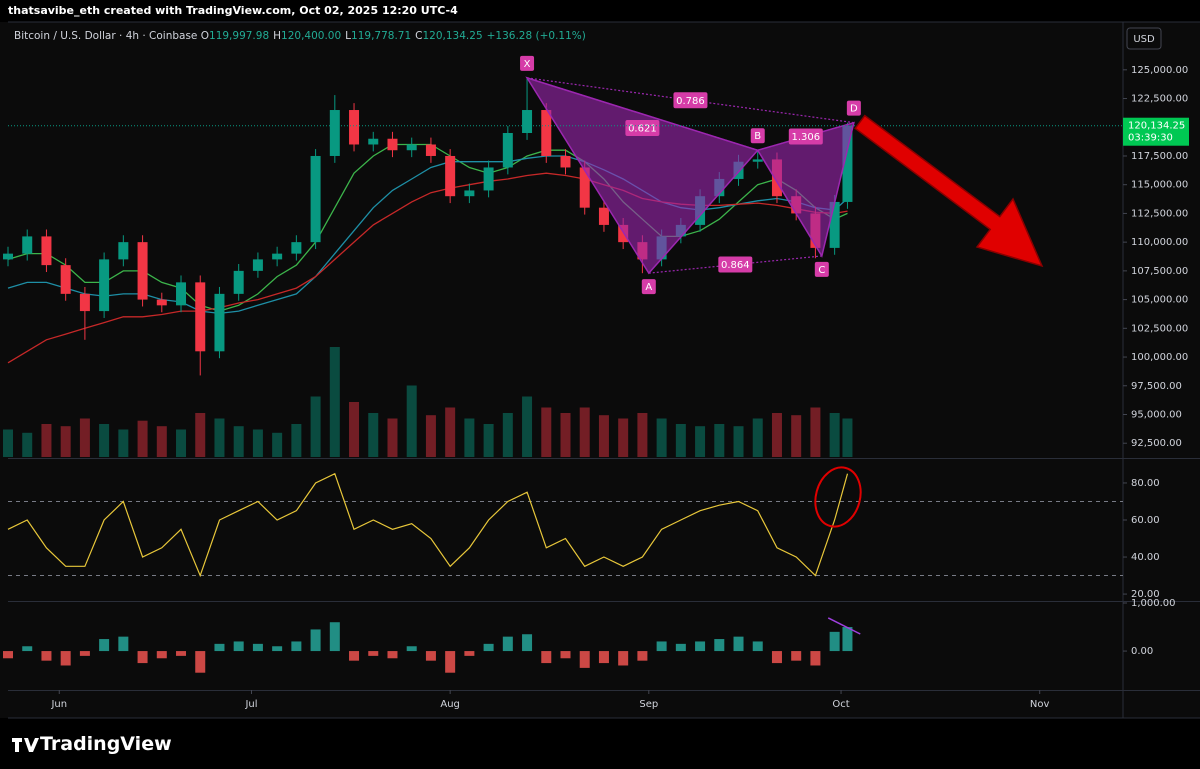 The image size is (1200, 769). What do you see at coordinates (311, 36) in the screenshot?
I see `ohlc-value: 120,400.00` at bounding box center [311, 36].